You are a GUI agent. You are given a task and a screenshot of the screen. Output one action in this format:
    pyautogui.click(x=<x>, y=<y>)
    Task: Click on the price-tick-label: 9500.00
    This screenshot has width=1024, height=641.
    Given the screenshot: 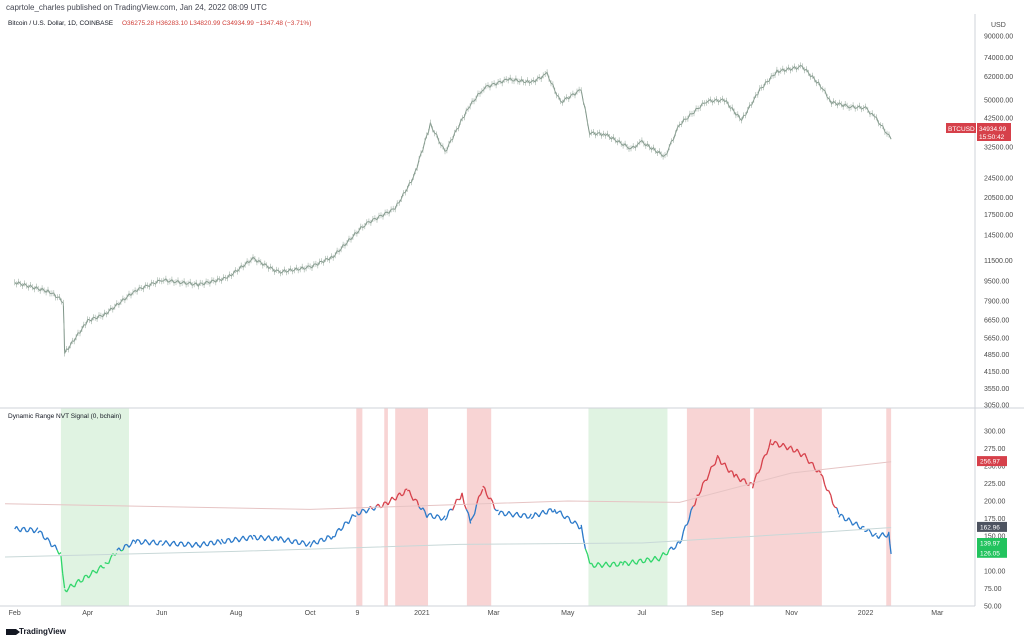 What is the action you would take?
    pyautogui.click(x=996, y=282)
    